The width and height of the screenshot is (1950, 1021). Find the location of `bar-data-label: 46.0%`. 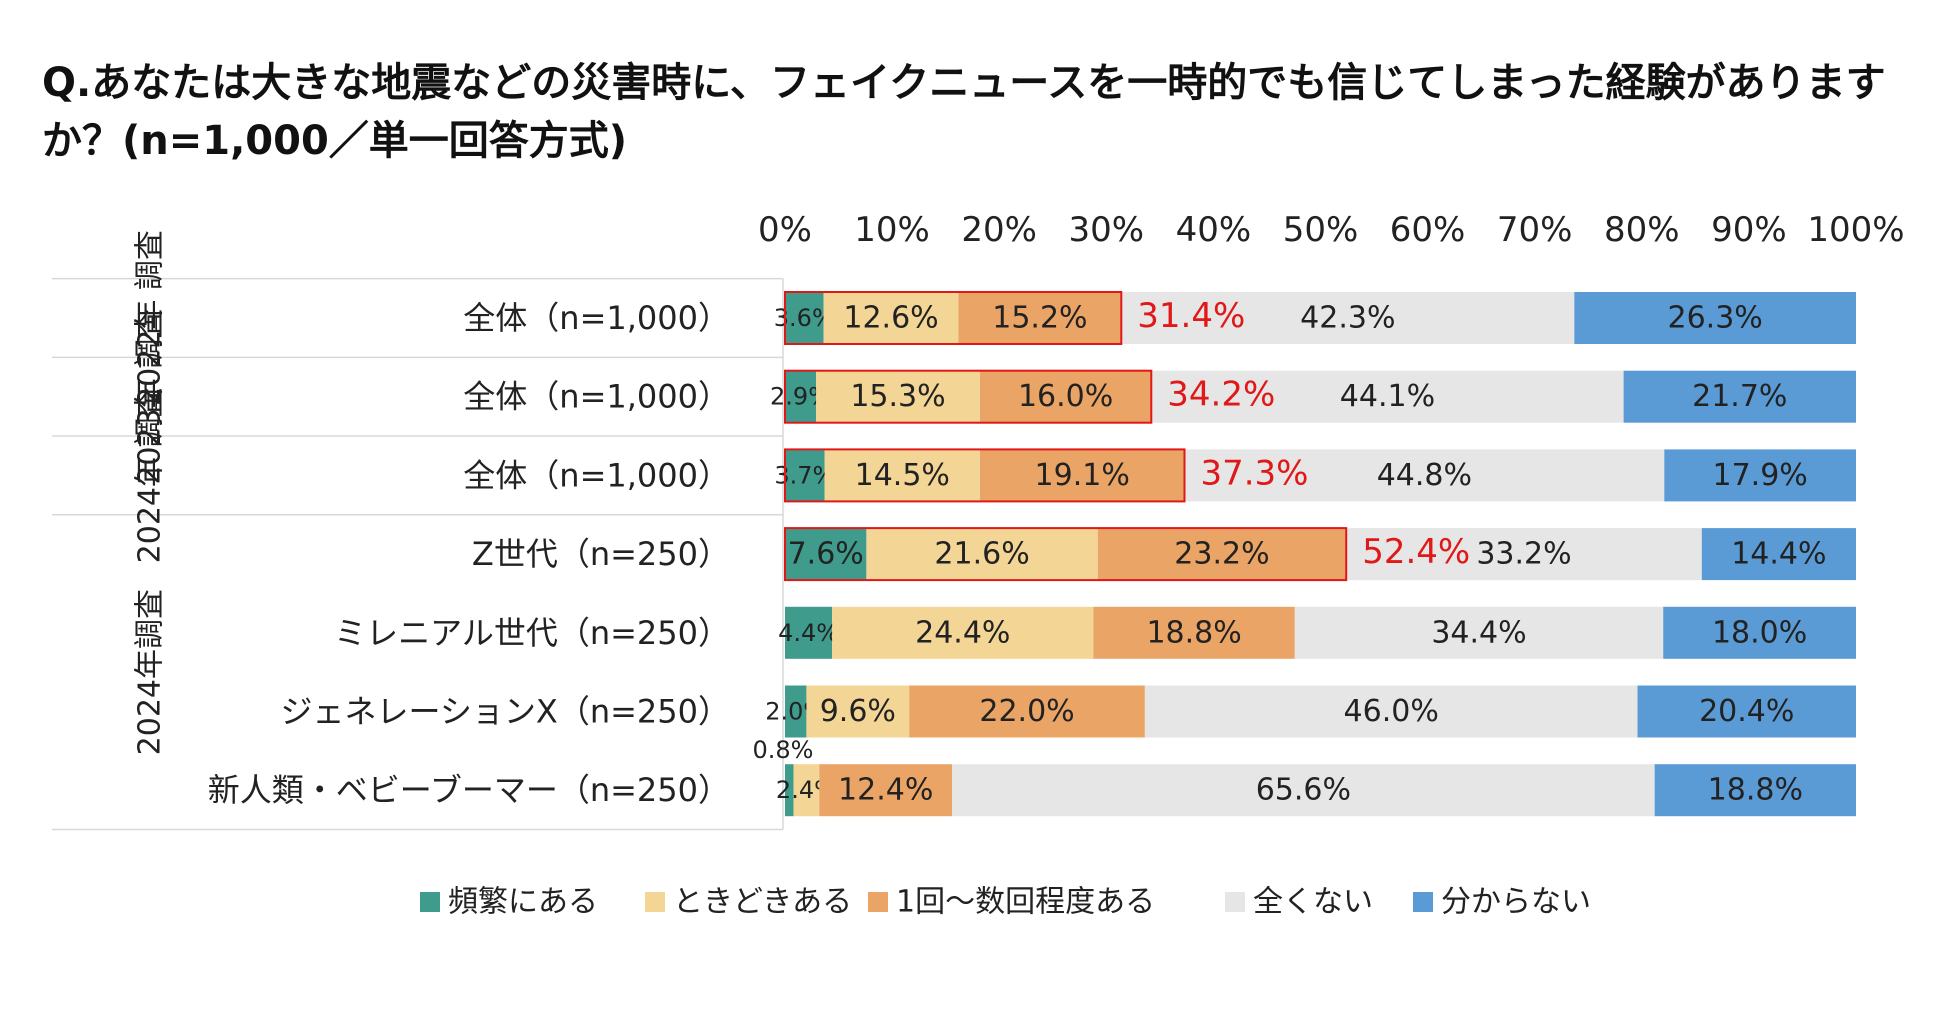

bar-data-label: 46.0% is located at coordinates (1391, 711).